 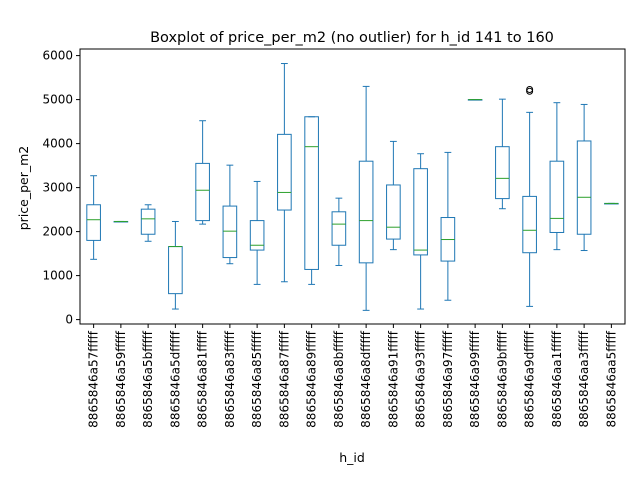 I want to click on box-8865846a9bfffff, so click(x=502, y=154).